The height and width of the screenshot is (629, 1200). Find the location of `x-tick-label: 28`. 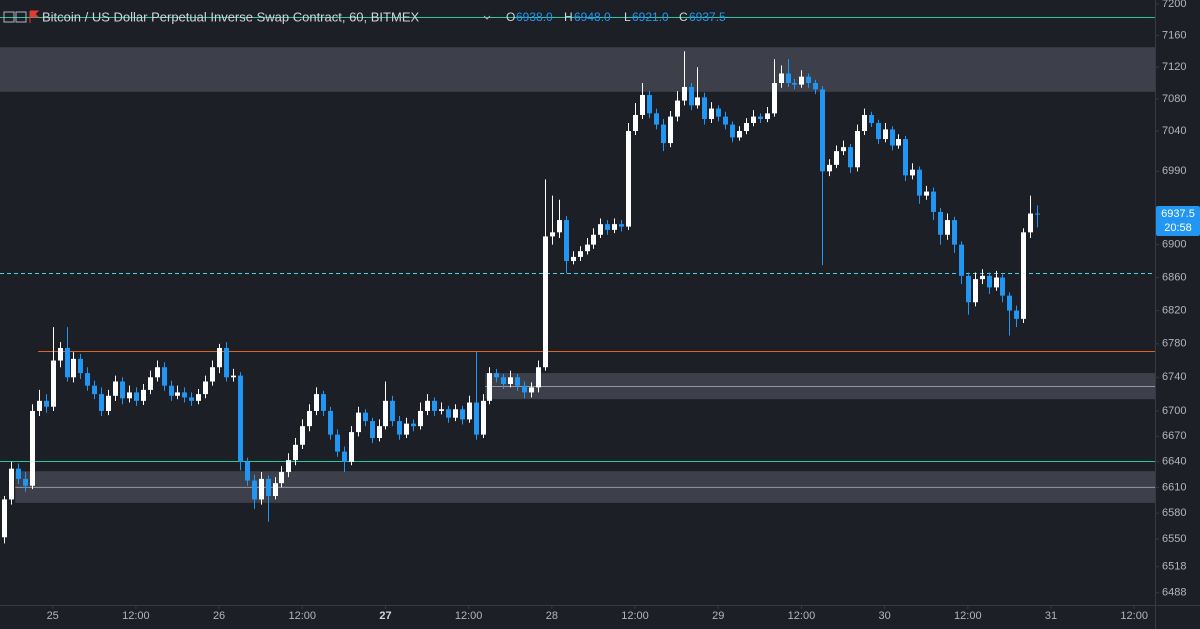

x-tick-label: 28 is located at coordinates (552, 616).